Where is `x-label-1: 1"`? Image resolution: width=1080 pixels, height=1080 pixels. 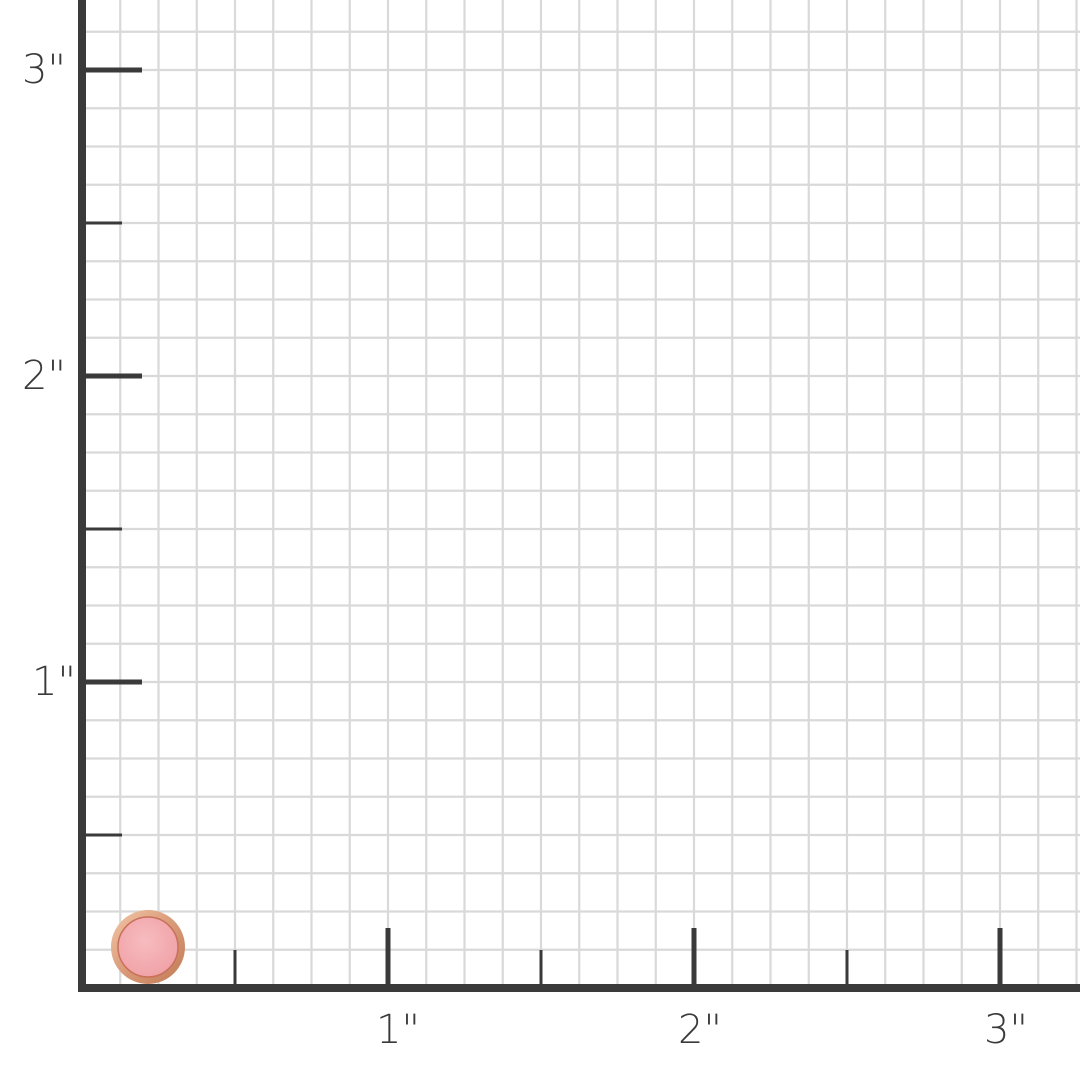
x-label-1: 1" is located at coordinates (398, 1030).